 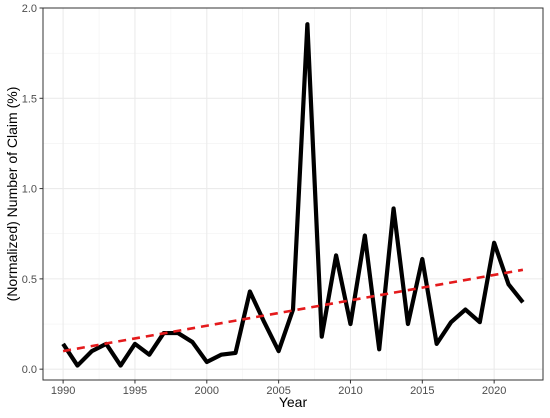 I want to click on x-tick-label: 2015, so click(x=422, y=391).